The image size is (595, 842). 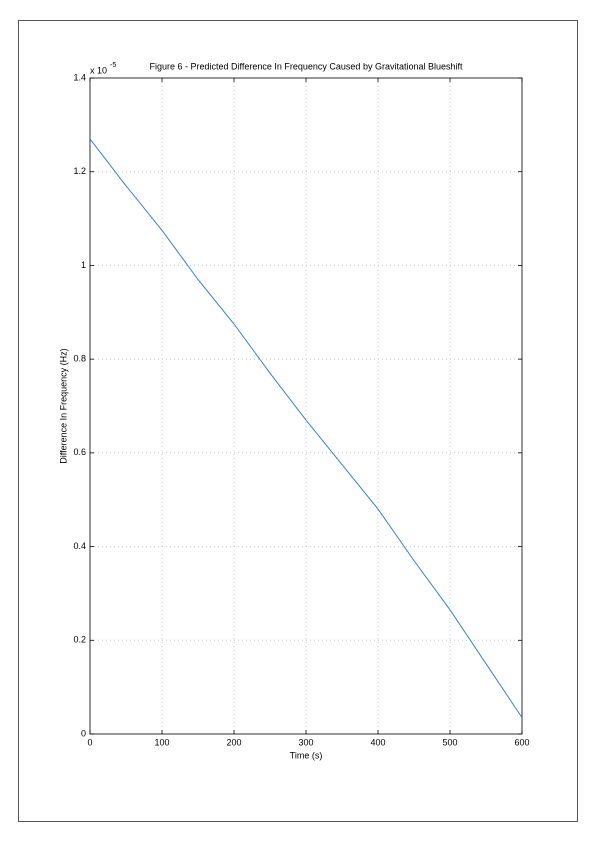 I want to click on x-tick-label: 300, so click(x=305, y=742).